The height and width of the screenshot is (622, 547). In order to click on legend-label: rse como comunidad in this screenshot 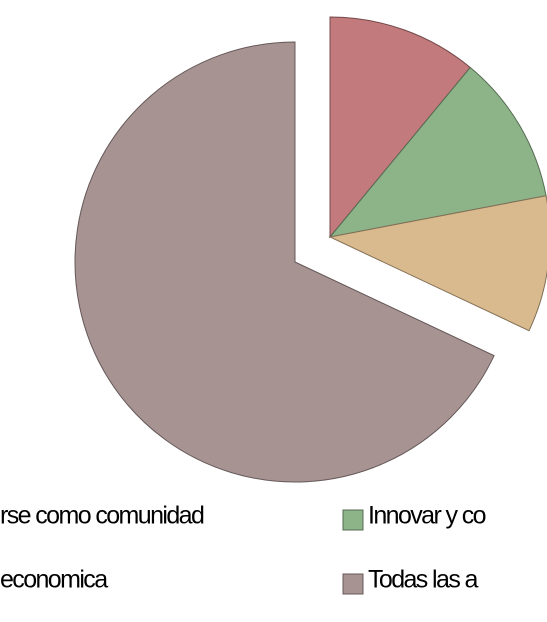, I will do `click(102, 516)`.